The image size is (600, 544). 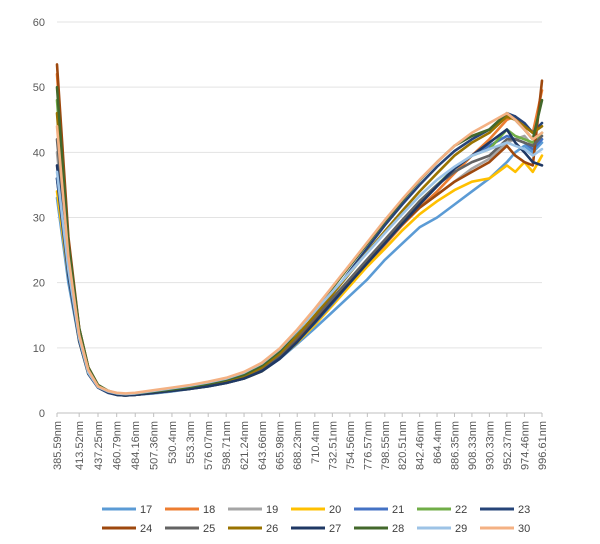 I want to click on legend-label-28: 28, so click(x=398, y=529).